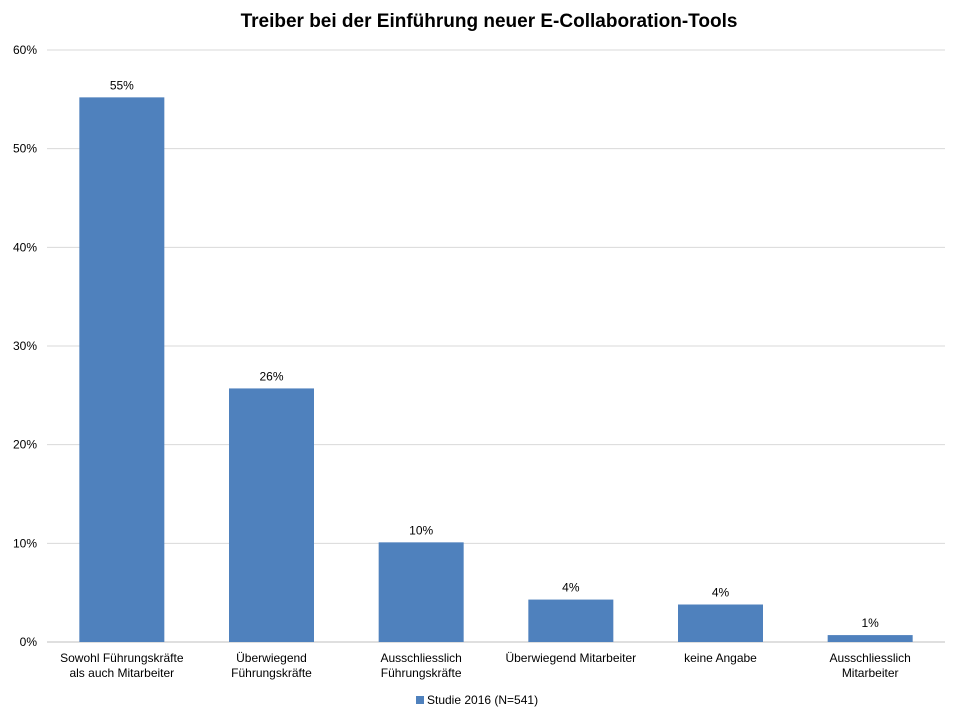 Image resolution: width=960 pixels, height=720 pixels. I want to click on y-tick-label: 30%, so click(25, 346).